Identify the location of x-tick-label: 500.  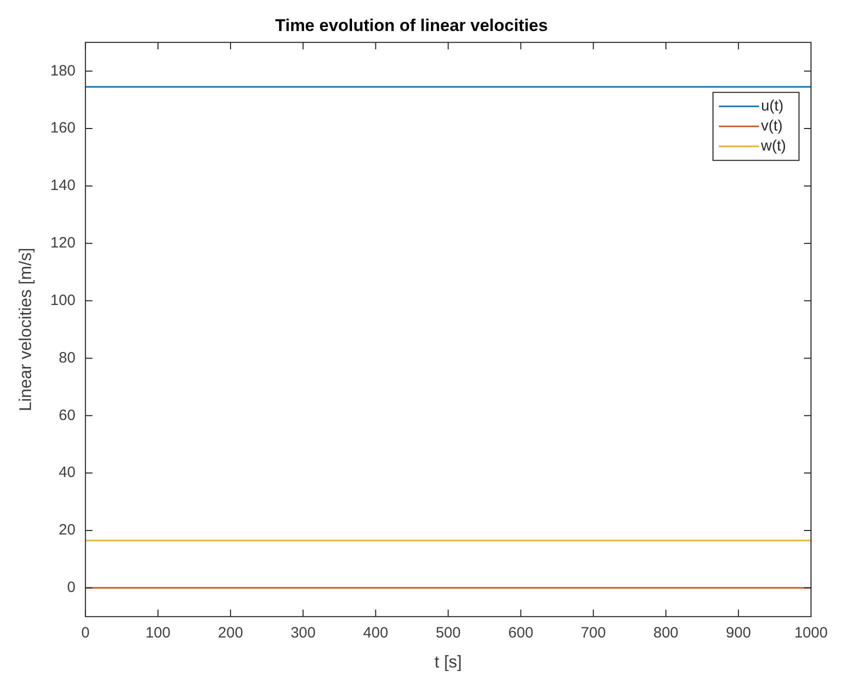
(448, 633).